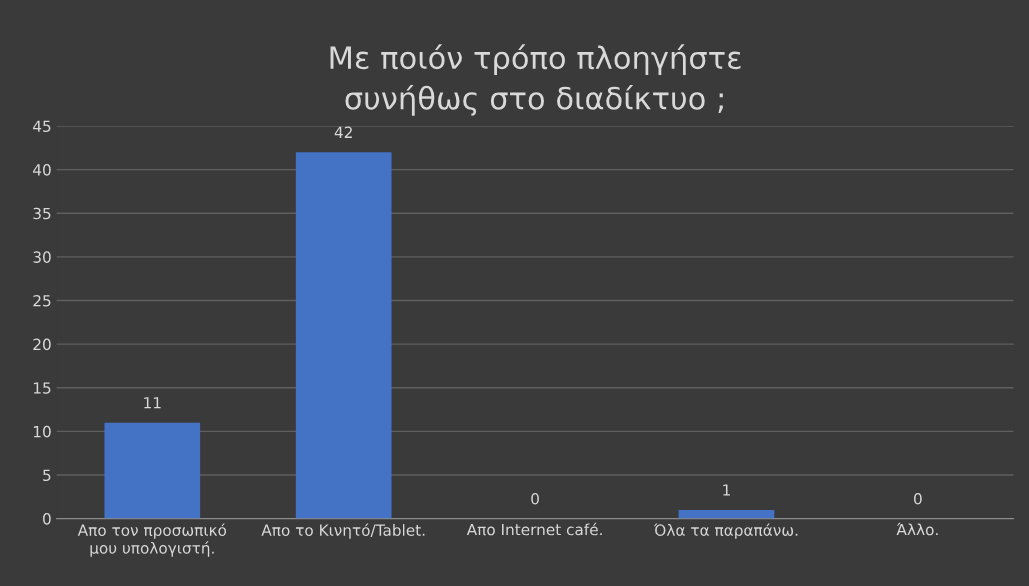  Describe the element at coordinates (42, 257) in the screenshot. I see `y-tick-label: 30` at that location.